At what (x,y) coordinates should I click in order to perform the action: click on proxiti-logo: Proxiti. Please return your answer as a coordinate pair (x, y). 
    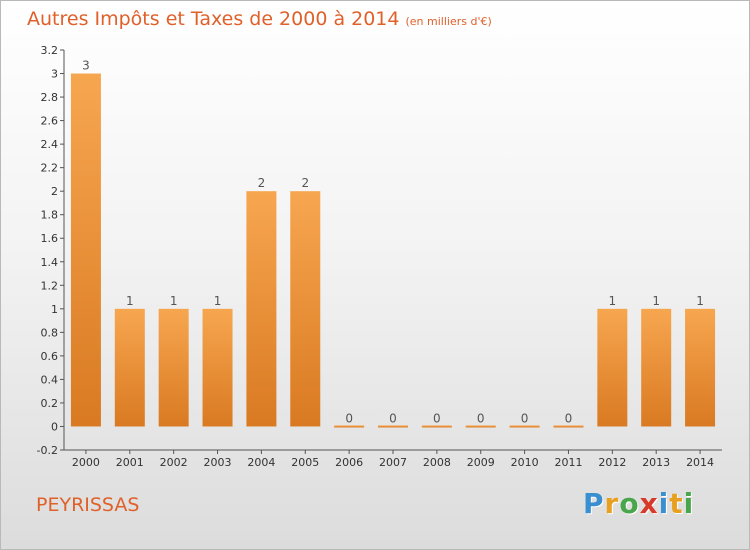
    Looking at the image, I should click on (638, 503).